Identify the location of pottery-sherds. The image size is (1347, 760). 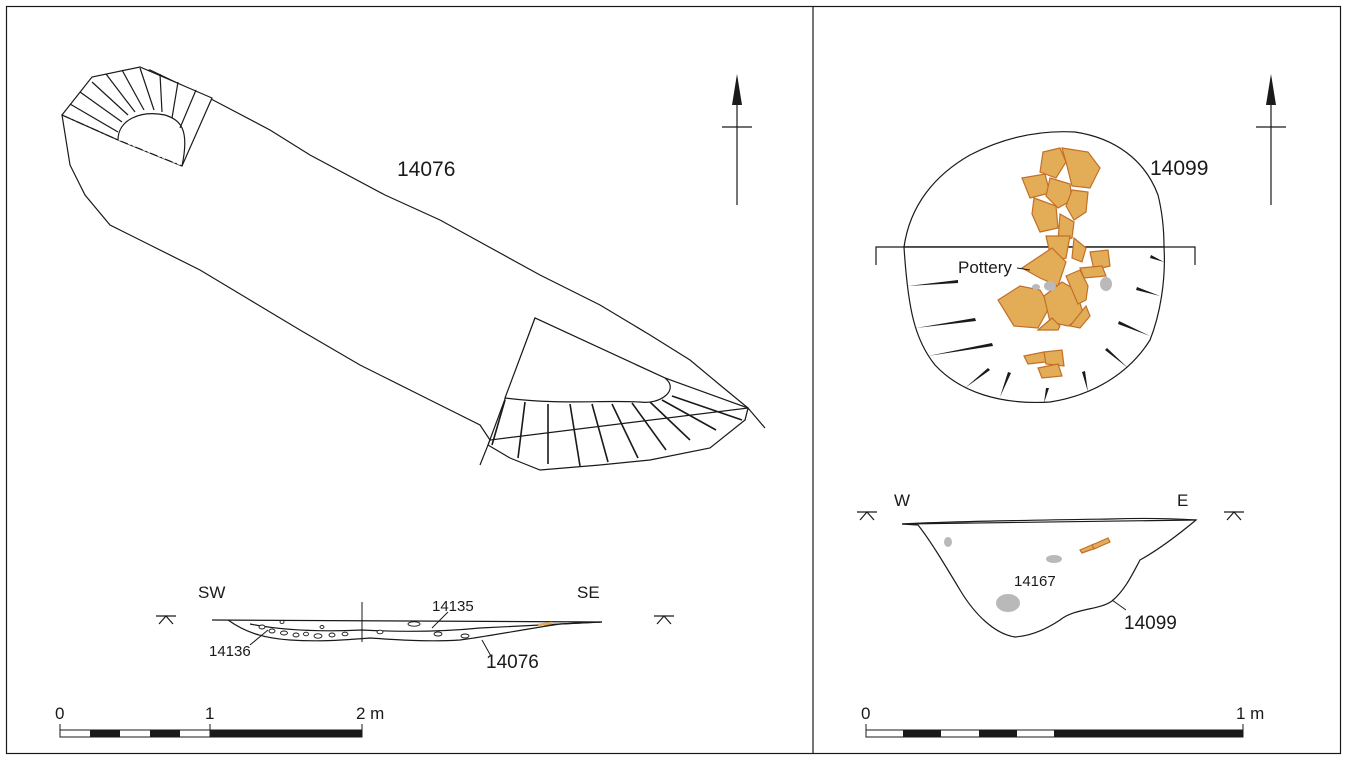
(1054, 263).